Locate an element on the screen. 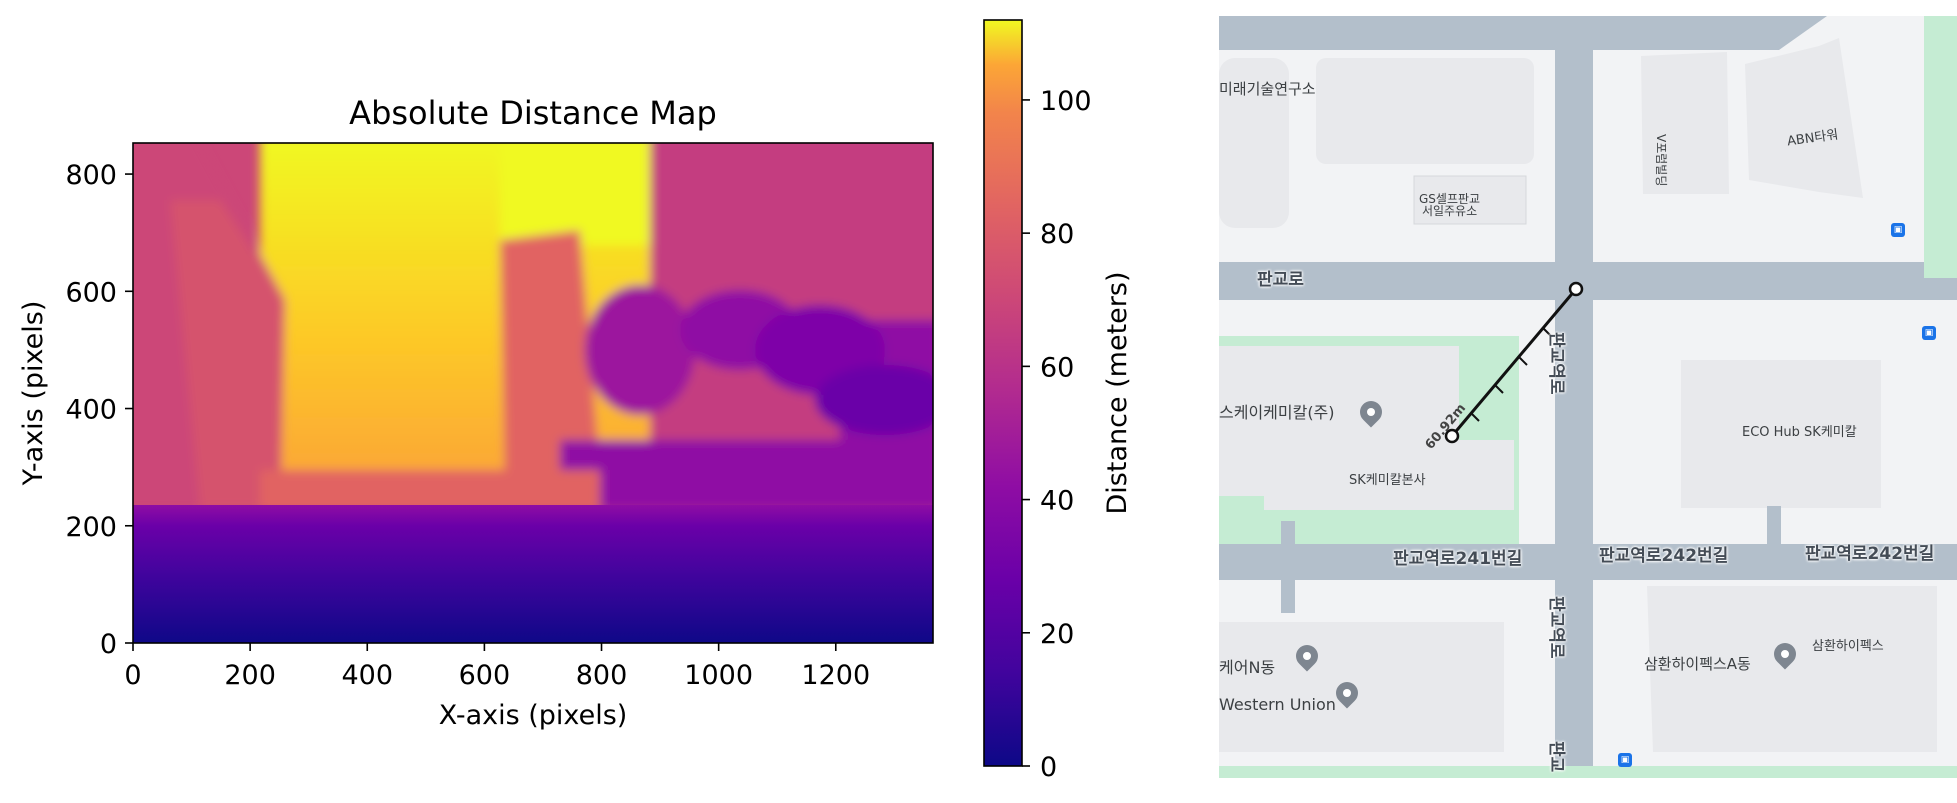  colorbar-tick-label: 40 is located at coordinates (1057, 501).